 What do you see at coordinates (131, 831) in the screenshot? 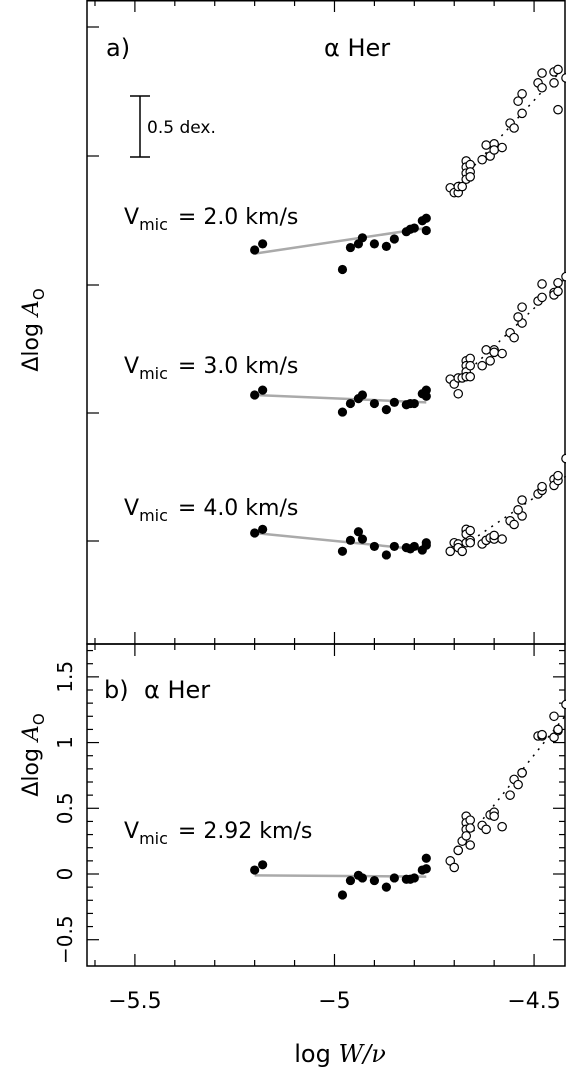
I see `vmic-label-b-prefix: V` at bounding box center [131, 831].